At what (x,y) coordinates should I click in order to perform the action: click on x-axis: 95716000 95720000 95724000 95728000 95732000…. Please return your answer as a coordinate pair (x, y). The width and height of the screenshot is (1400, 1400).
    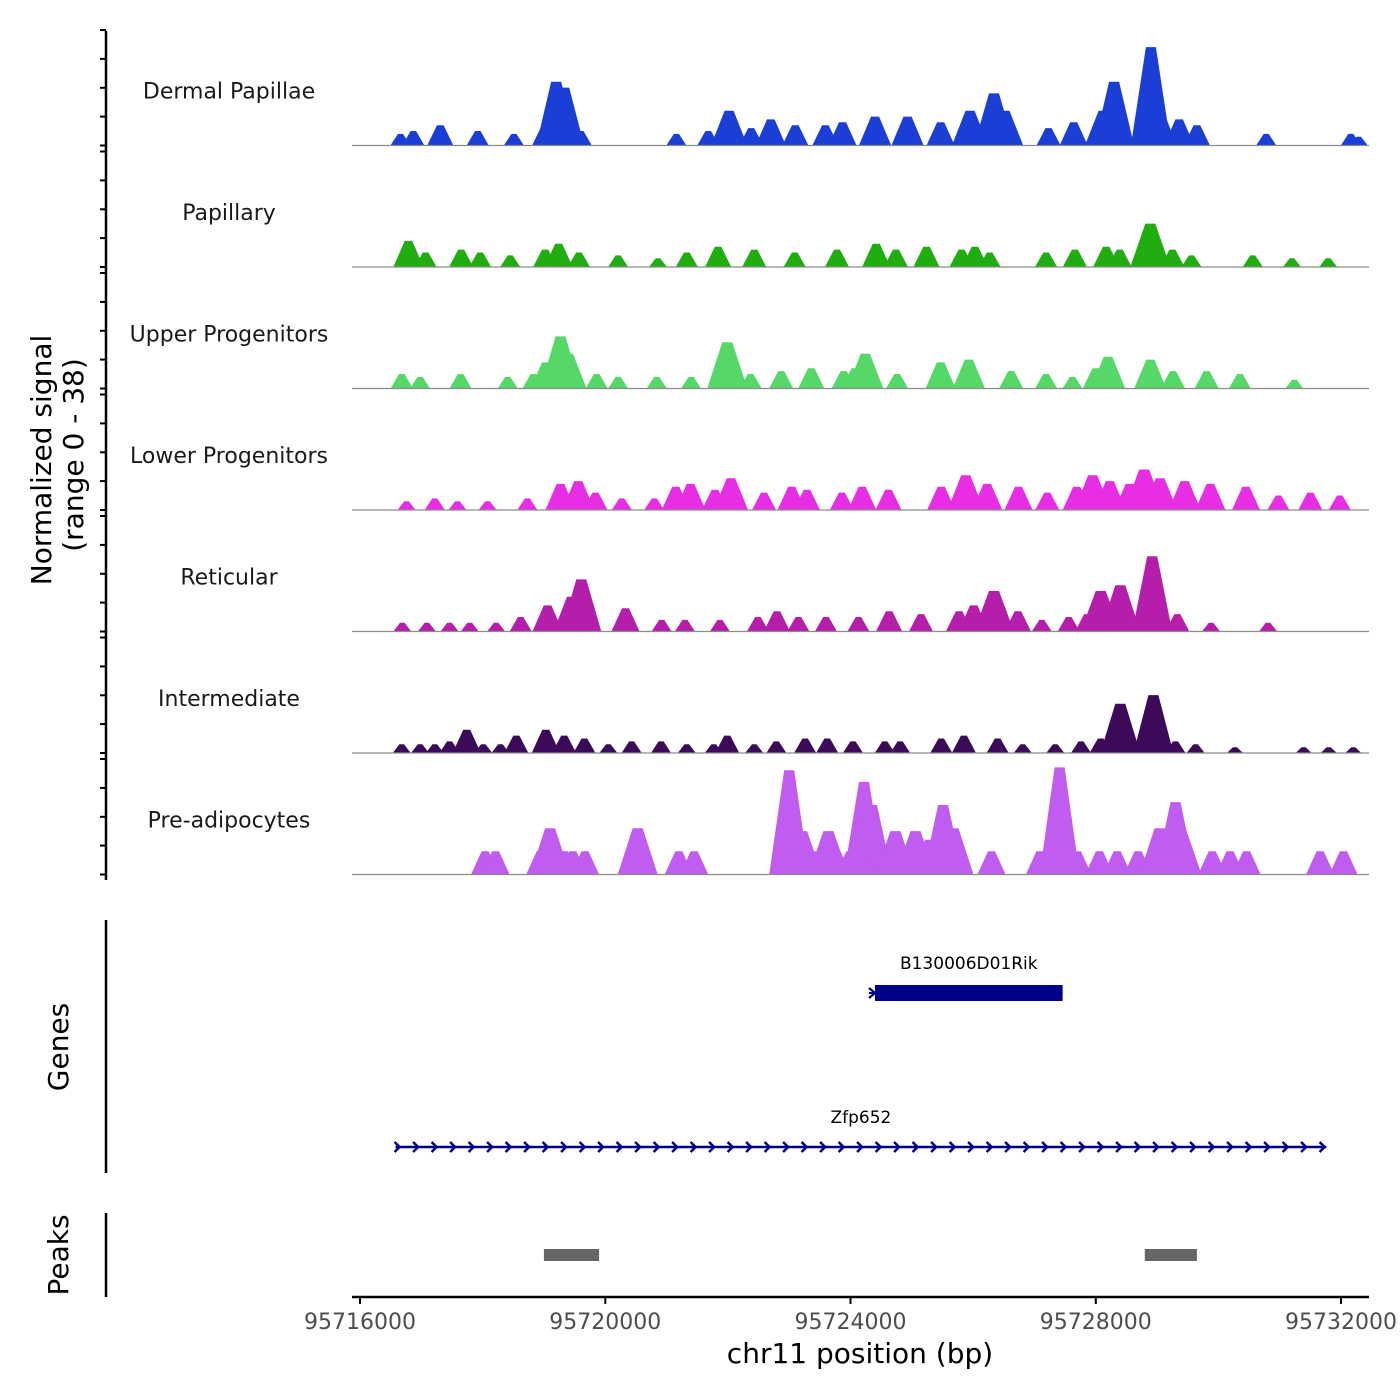
    Looking at the image, I should click on (850, 1332).